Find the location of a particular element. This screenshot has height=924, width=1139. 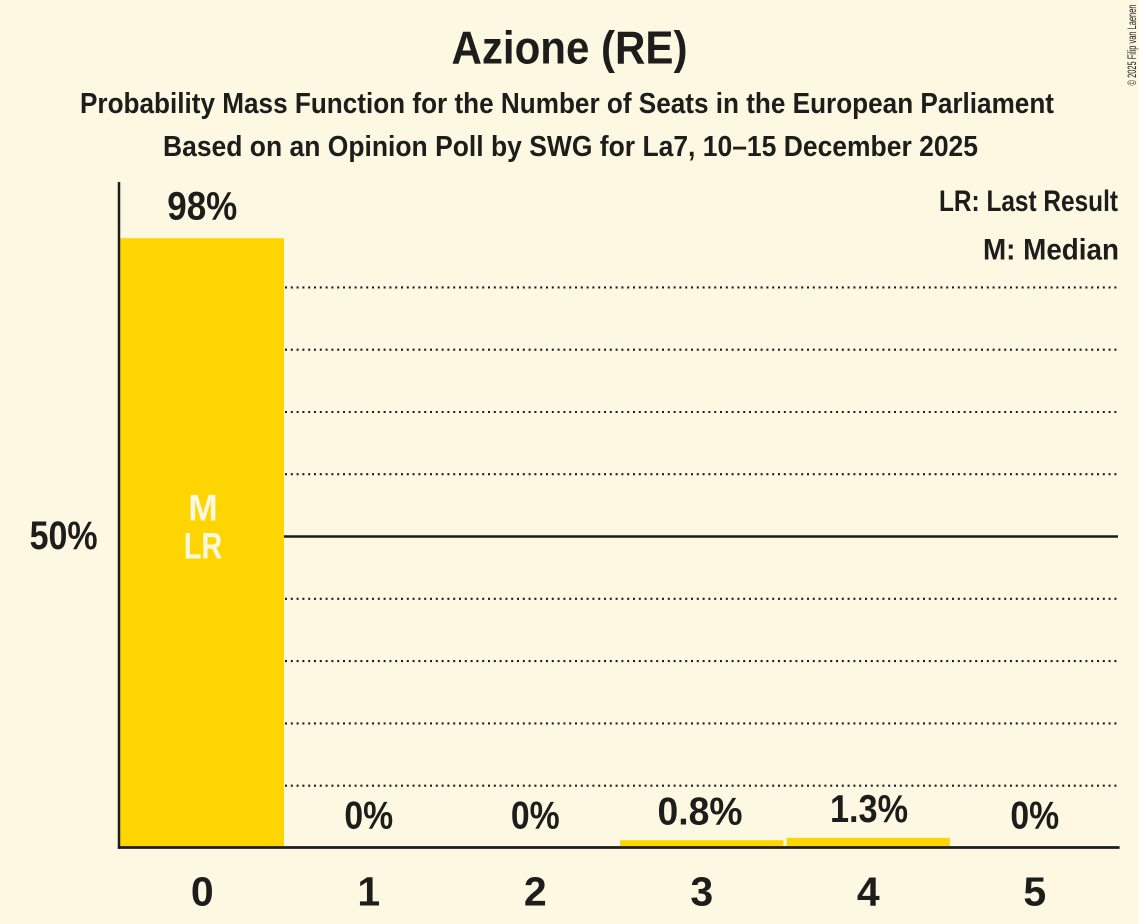

svg-text: 2 is located at coordinates (535, 892).